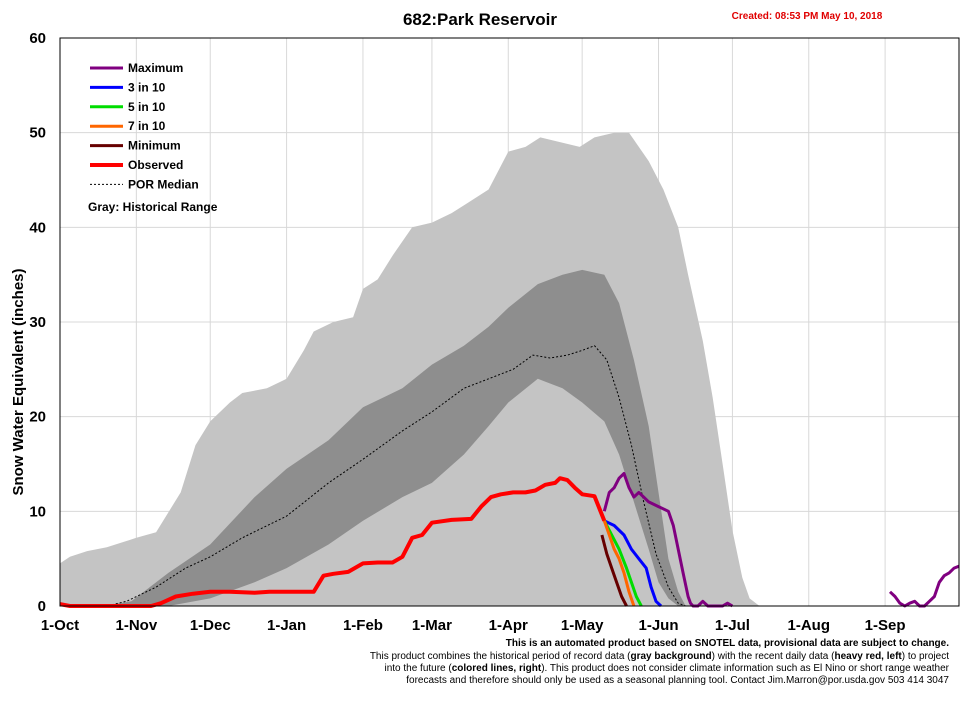 The width and height of the screenshot is (960, 714). What do you see at coordinates (18, 382) in the screenshot?
I see `y-axis-label: Snow Water Equivalent (inches)` at bounding box center [18, 382].